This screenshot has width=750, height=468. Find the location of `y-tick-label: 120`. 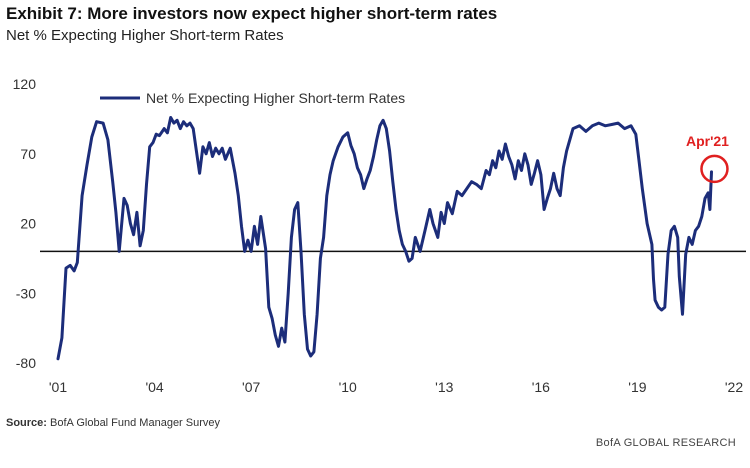

y-tick-label: 120 is located at coordinates (25, 84).